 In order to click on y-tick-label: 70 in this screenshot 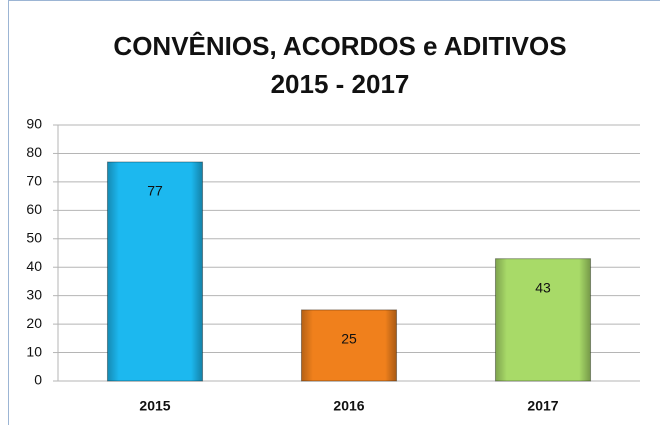, I will do `click(34, 181)`.